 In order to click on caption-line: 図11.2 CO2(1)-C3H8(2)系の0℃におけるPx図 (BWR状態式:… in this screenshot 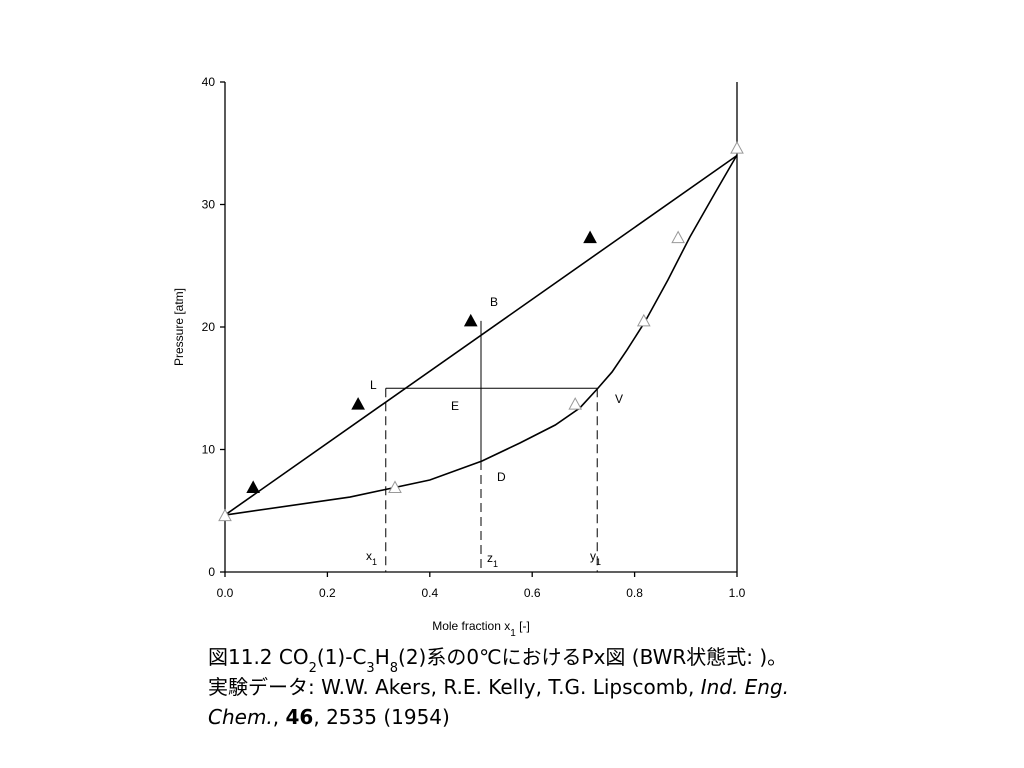, I will do `click(497, 660)`.